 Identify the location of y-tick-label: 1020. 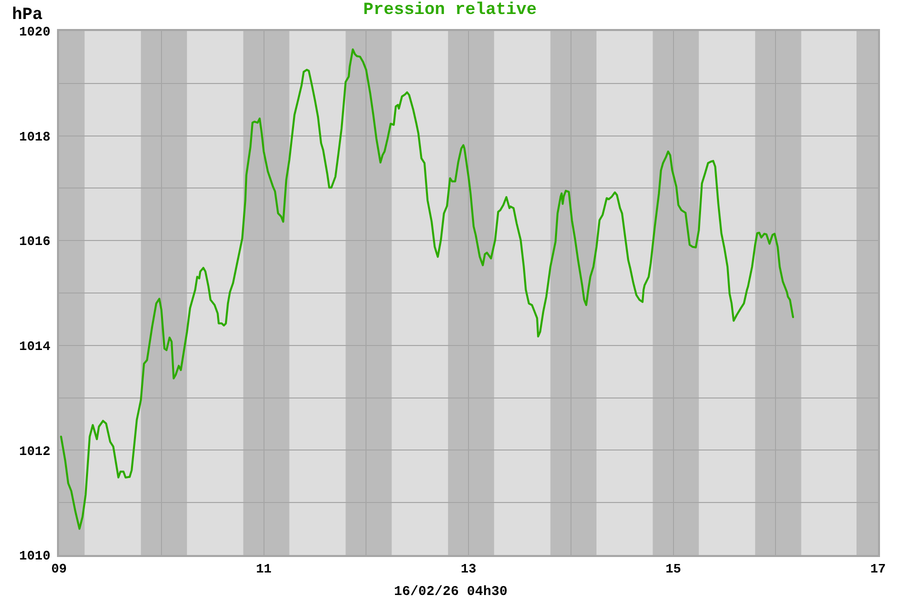
(35, 32).